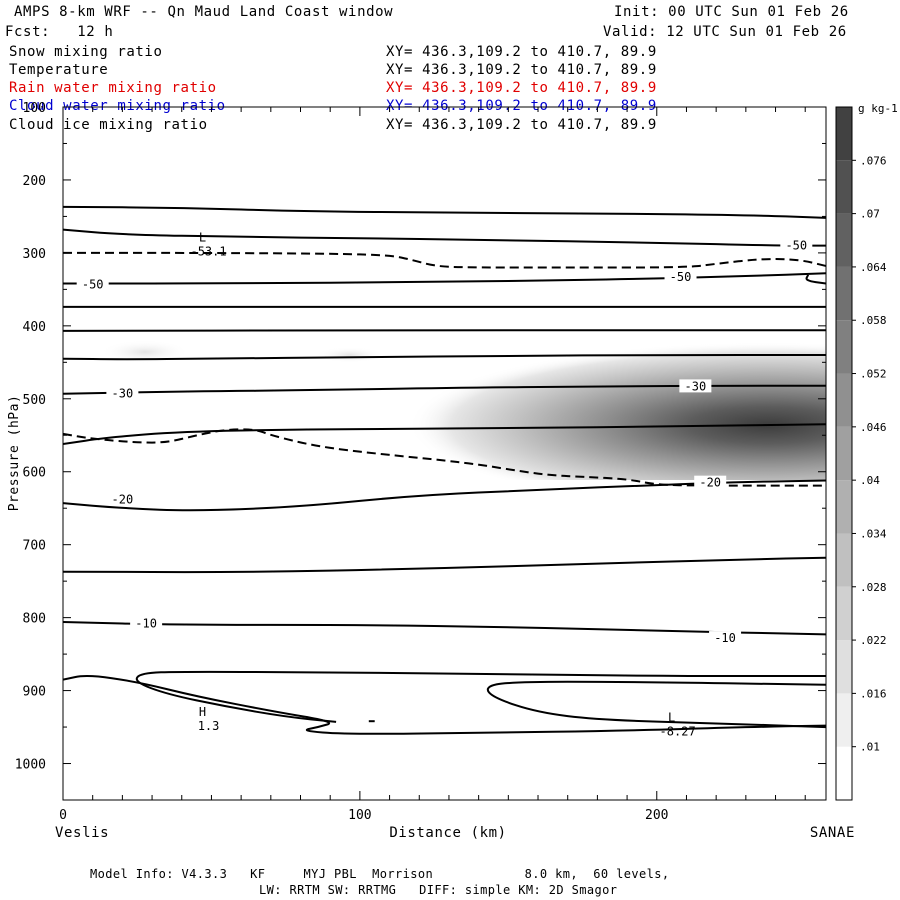 The image size is (900, 900). Describe the element at coordinates (34, 473) in the screenshot. I see `y-tick-label: 600` at that location.